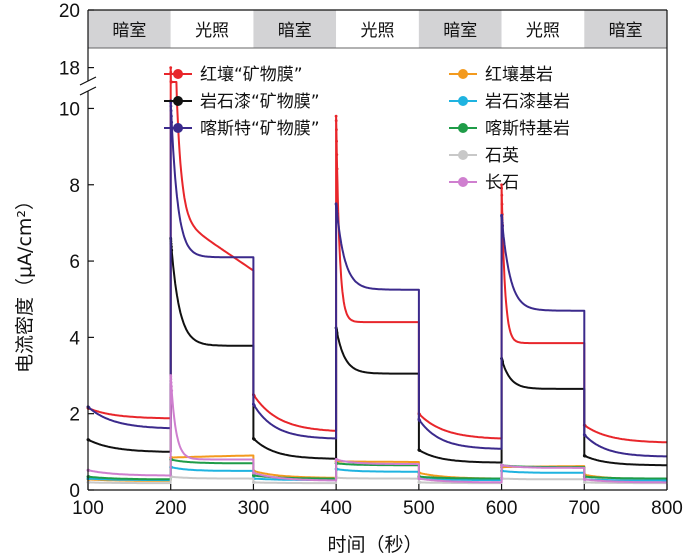 This screenshot has width=700, height=559. I want to click on x-tick-label: 300, so click(254, 508).